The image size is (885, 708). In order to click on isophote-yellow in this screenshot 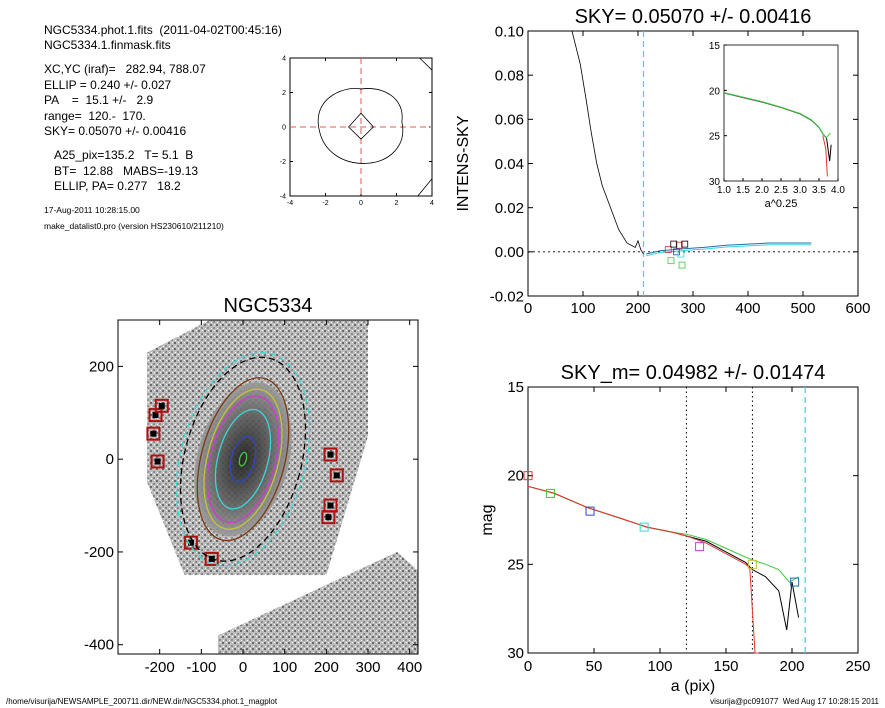, I will do `click(243, 459)`.